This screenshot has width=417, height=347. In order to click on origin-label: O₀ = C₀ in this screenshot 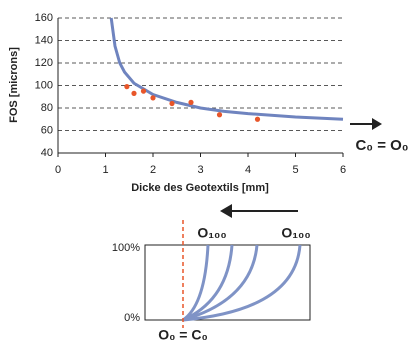, I will do `click(183, 335)`.